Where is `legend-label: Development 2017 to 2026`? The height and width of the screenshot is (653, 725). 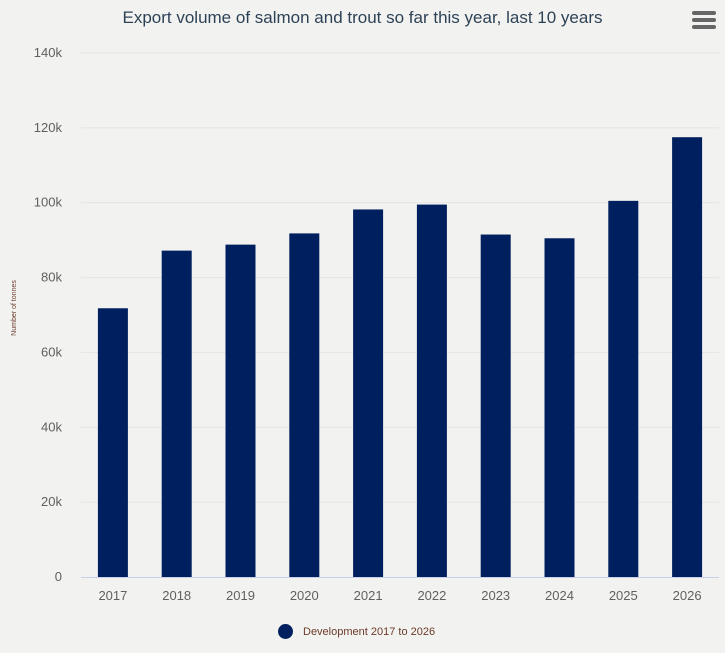
legend-label: Development 2017 to 2026 is located at coordinates (369, 631).